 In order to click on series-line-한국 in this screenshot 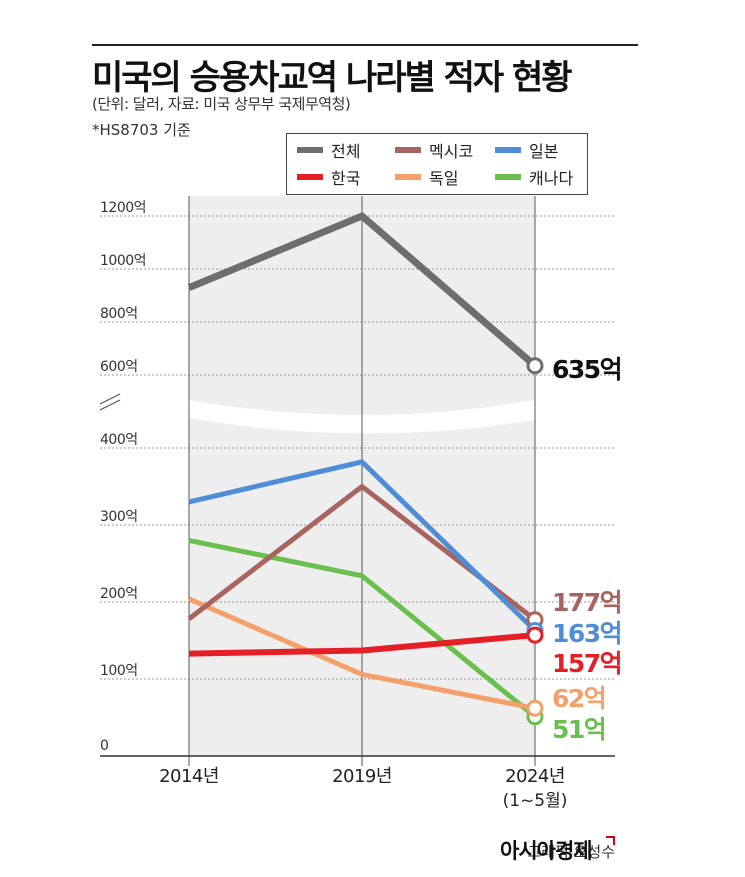, I will do `click(362, 644)`.